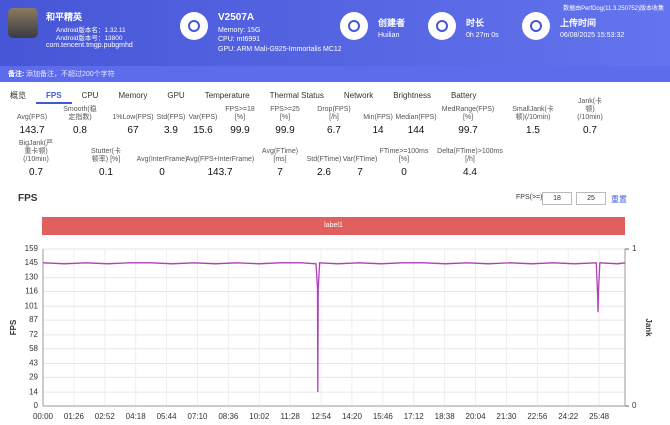 The image size is (670, 425). I want to click on y-tick-label: 130, so click(32, 277).